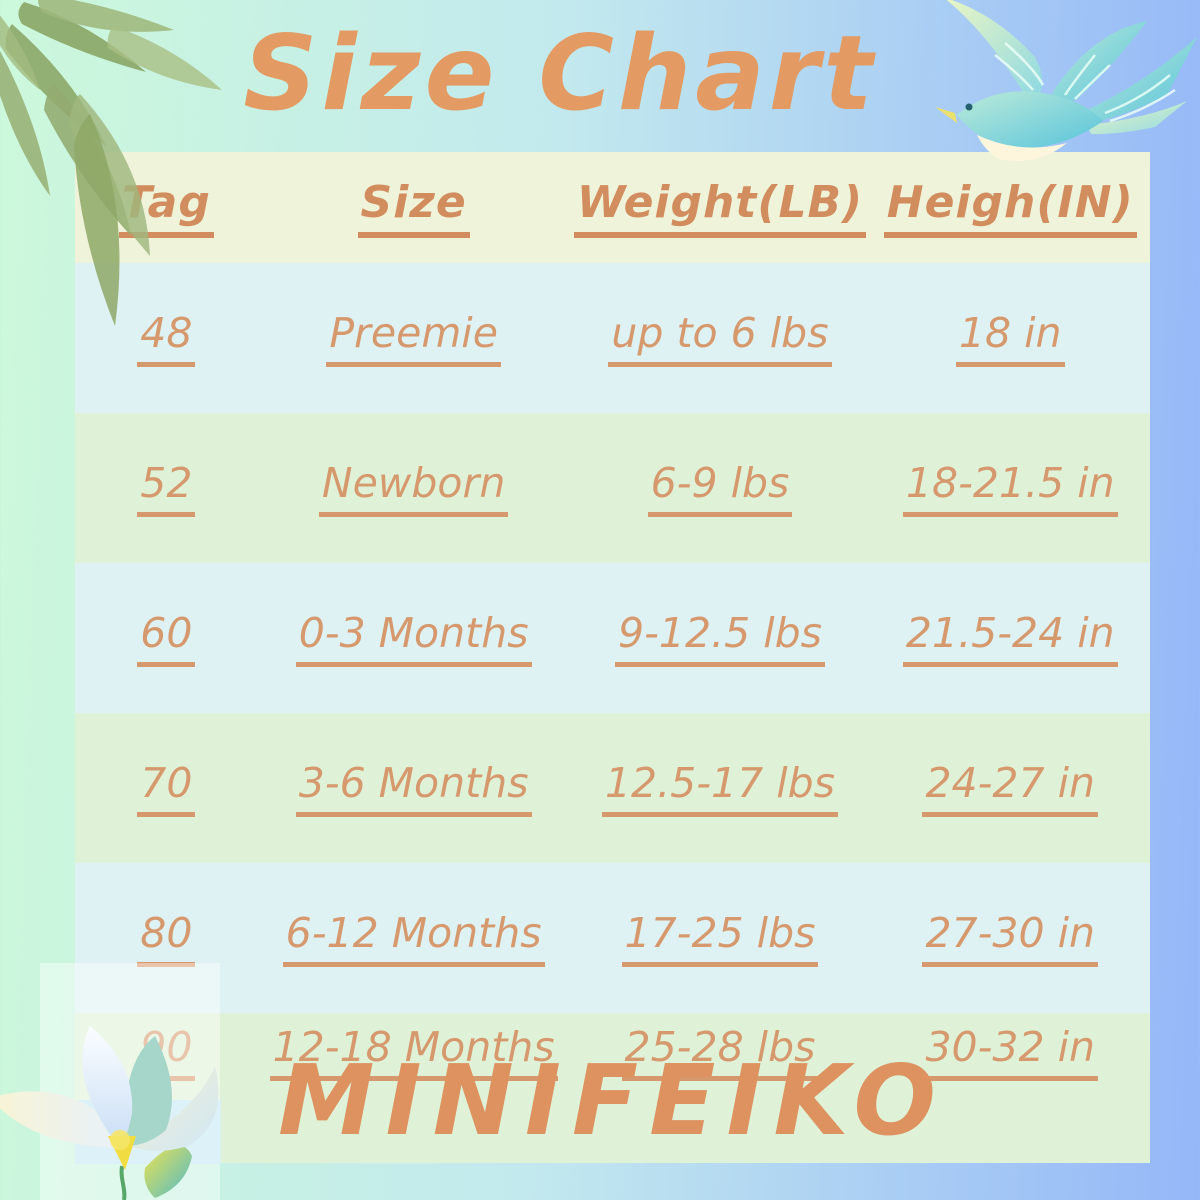 This screenshot has height=1200, width=1200. What do you see at coordinates (166, 488) in the screenshot?
I see `cell-tag: 52` at bounding box center [166, 488].